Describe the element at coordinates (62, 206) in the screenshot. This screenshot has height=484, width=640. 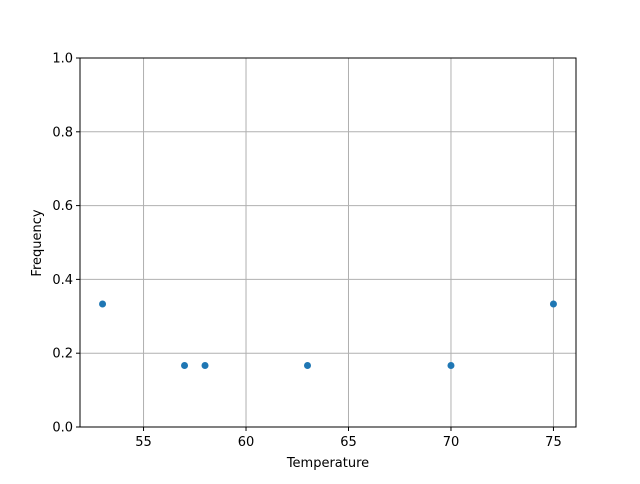
I see `y-tick-label: 0.6` at that location.